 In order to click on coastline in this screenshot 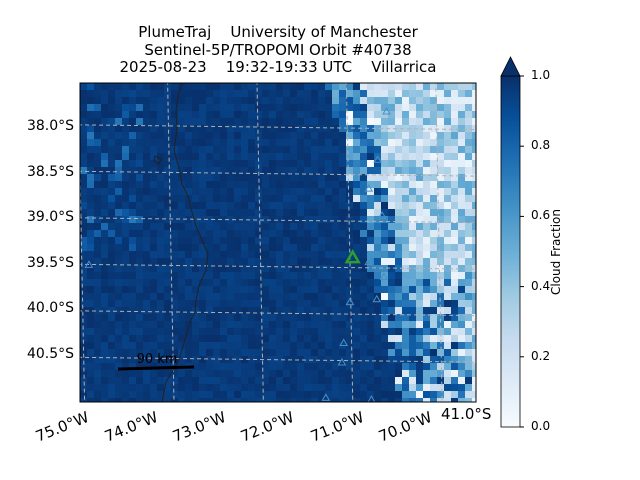, I will do `click(185, 242)`.